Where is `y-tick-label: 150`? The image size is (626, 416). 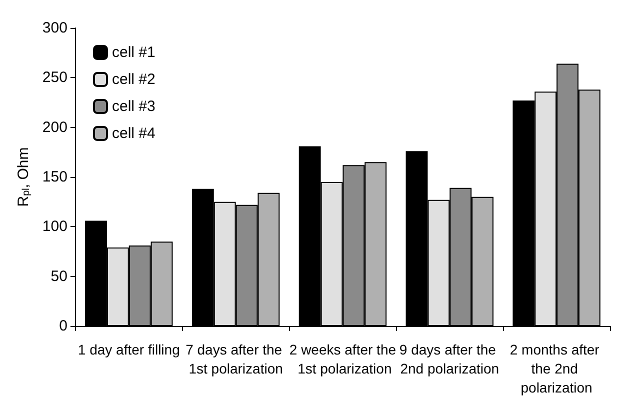 y-tick-label: 150 is located at coordinates (55, 177).